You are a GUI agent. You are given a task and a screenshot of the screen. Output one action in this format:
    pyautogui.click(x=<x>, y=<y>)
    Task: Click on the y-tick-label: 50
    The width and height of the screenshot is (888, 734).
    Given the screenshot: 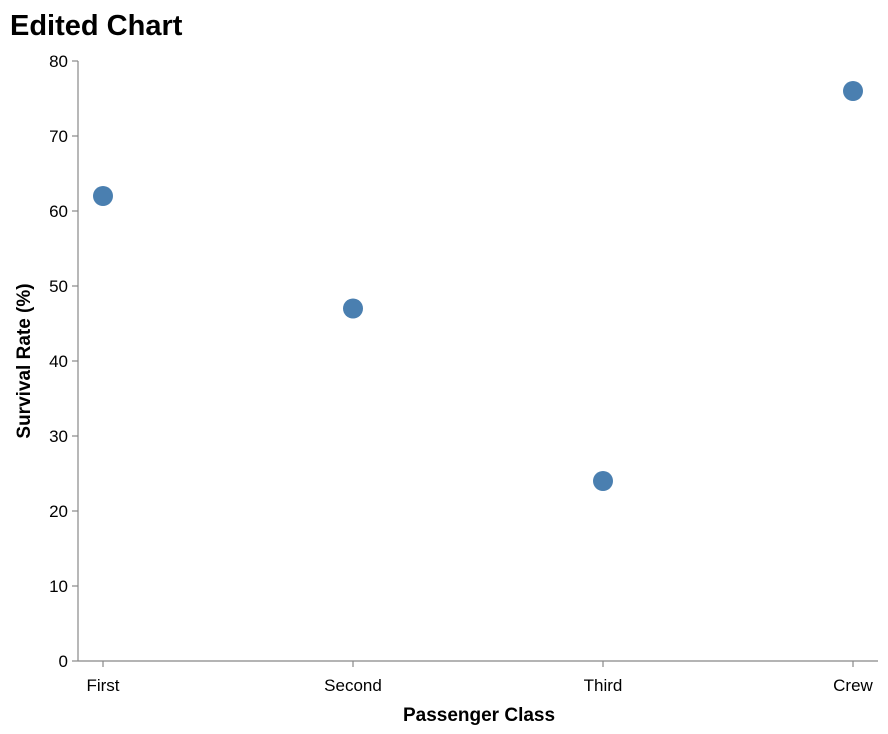 What is the action you would take?
    pyautogui.click(x=58, y=286)
    